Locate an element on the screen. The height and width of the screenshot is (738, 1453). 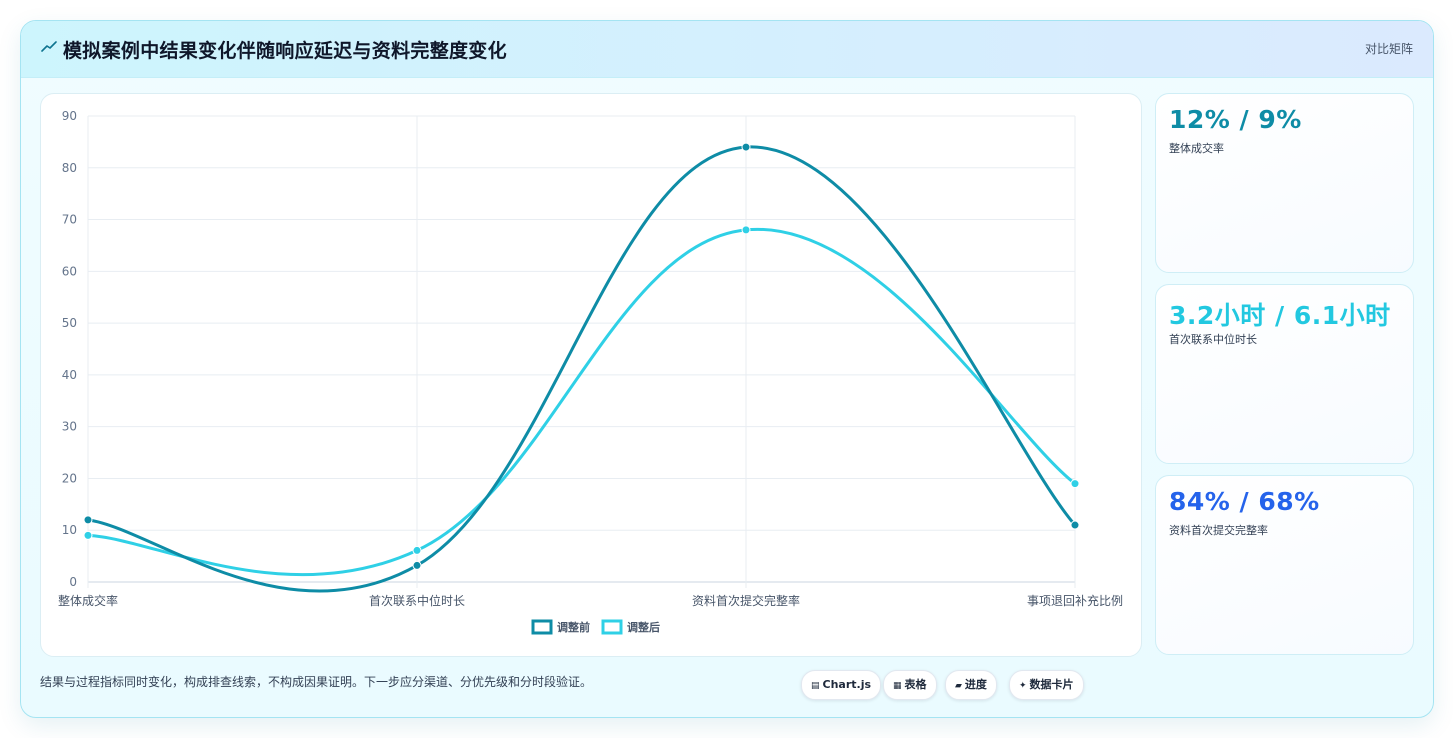
y-tick-label: 40 is located at coordinates (69, 375).